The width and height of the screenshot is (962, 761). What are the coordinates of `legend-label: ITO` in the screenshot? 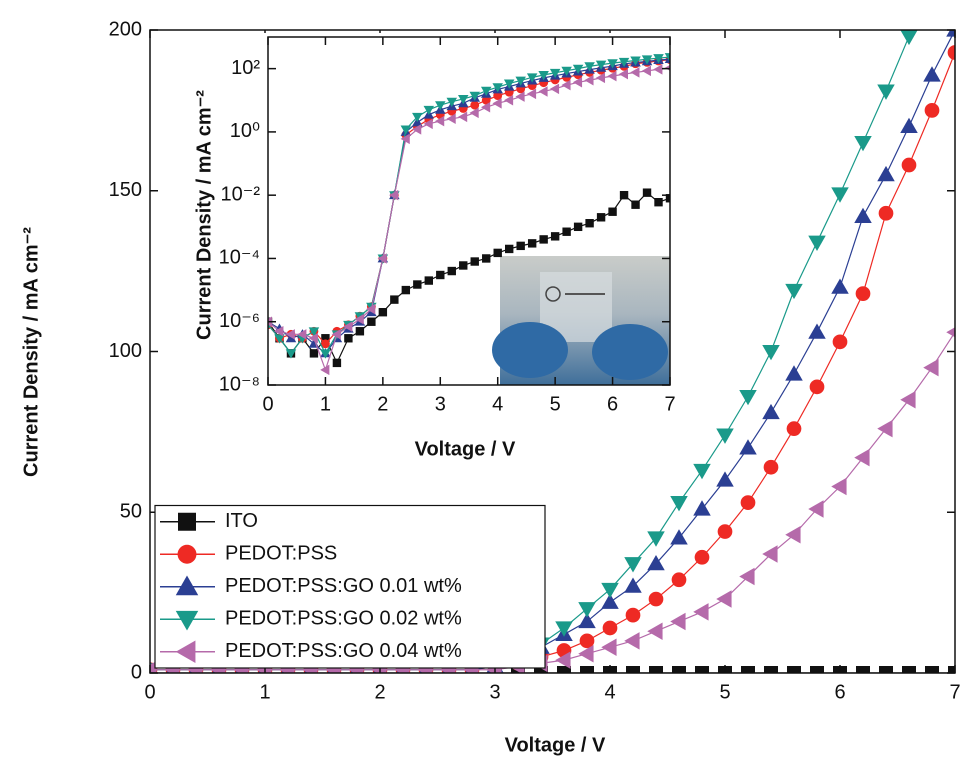 It's located at (241, 521).